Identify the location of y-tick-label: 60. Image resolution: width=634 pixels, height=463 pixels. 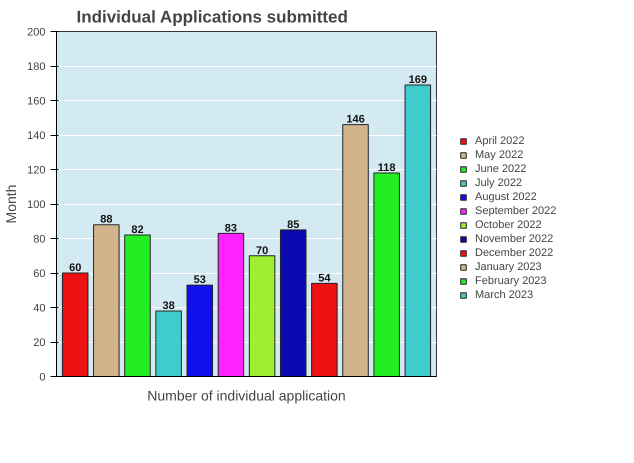
(39, 274).